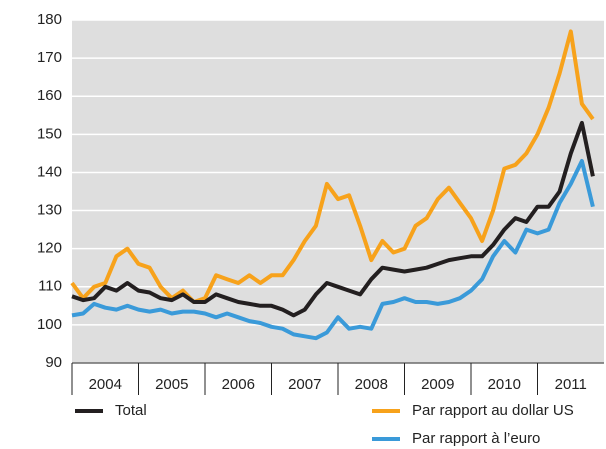 Image resolution: width=606 pixels, height=449 pixels. What do you see at coordinates (49, 95) in the screenshot?
I see `y-tick-label: 160` at bounding box center [49, 95].